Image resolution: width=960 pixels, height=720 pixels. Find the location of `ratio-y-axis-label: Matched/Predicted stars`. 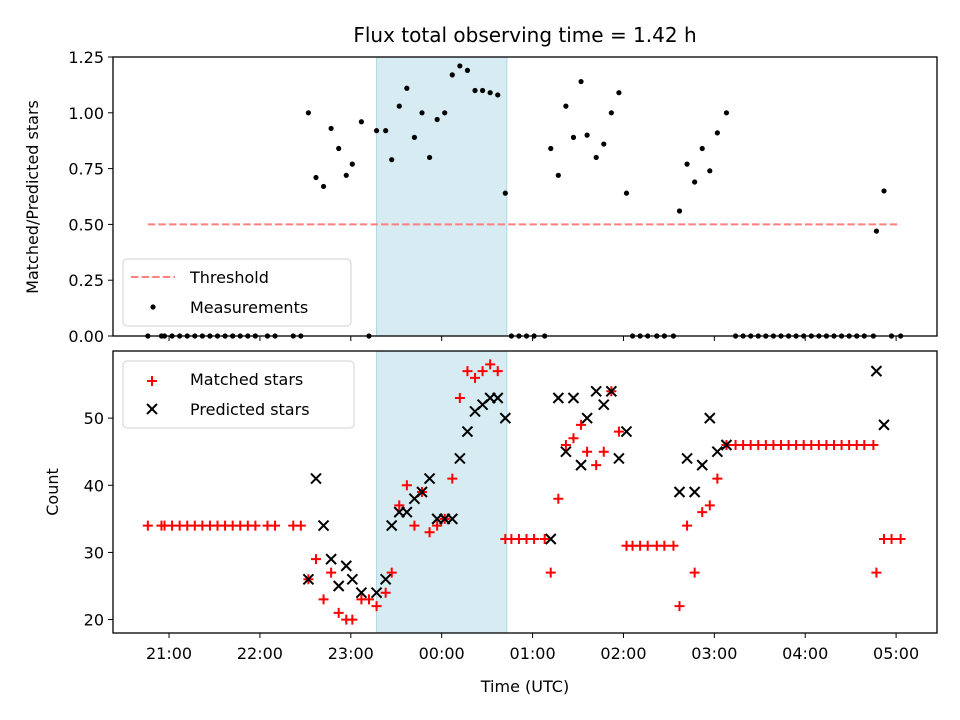

ratio-y-axis-label: Matched/Predicted stars is located at coordinates (32, 197).